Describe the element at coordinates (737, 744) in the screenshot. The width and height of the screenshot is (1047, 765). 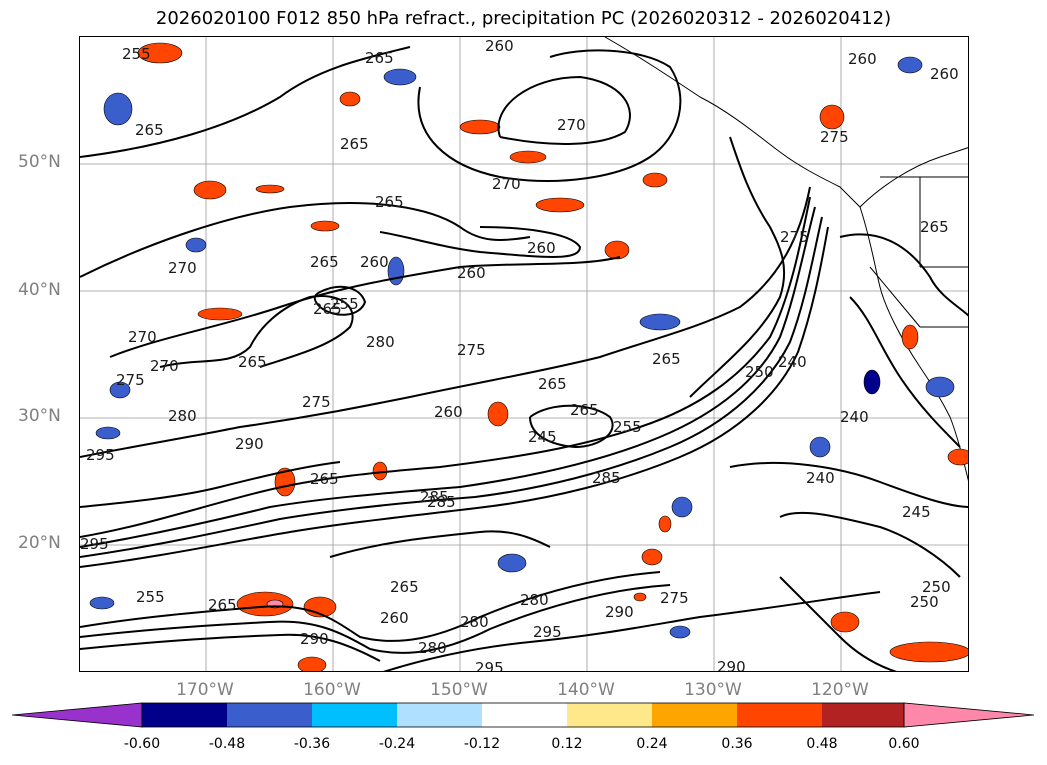
I see `colorbar-tick: 0.36` at that location.